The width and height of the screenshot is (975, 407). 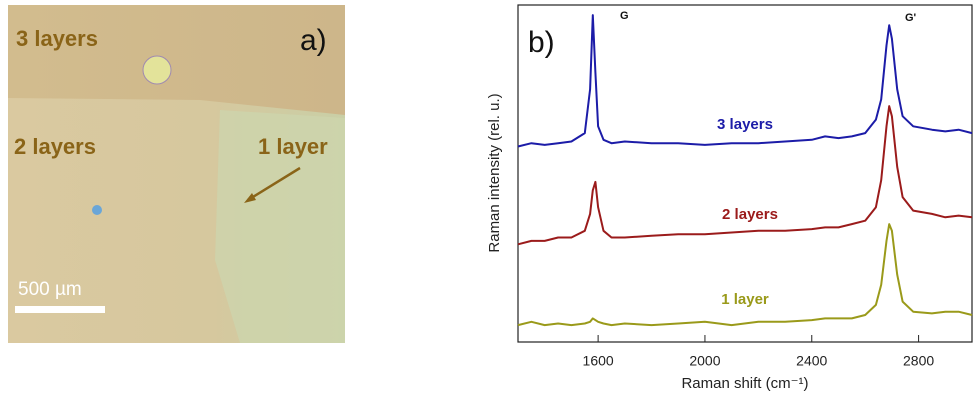 What do you see at coordinates (55, 146) in the screenshot?
I see `region-label: 2 layers` at bounding box center [55, 146].